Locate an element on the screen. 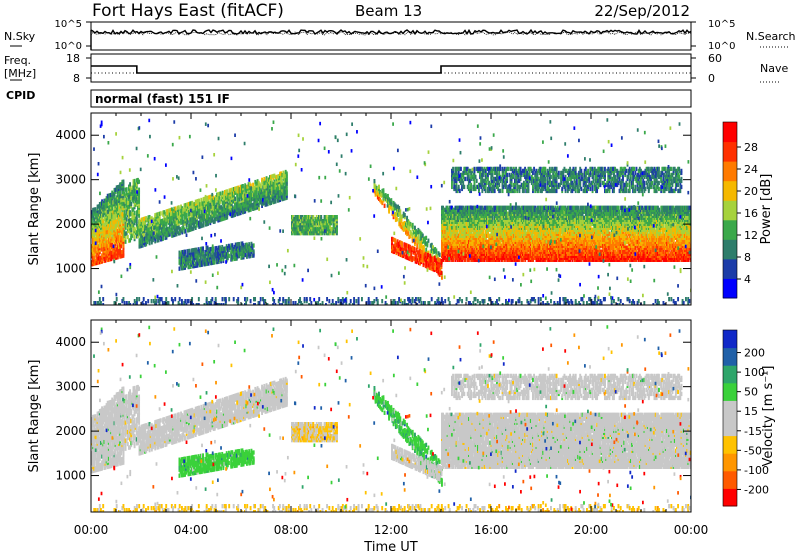 The height and width of the screenshot is (554, 800). power-colorbar-tick: 28 is located at coordinates (751, 147).